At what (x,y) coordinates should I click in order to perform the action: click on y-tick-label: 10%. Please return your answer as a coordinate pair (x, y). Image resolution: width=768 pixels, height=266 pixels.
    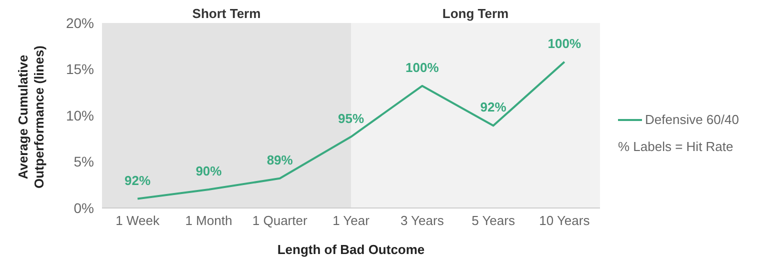
    Looking at the image, I should click on (80, 115).